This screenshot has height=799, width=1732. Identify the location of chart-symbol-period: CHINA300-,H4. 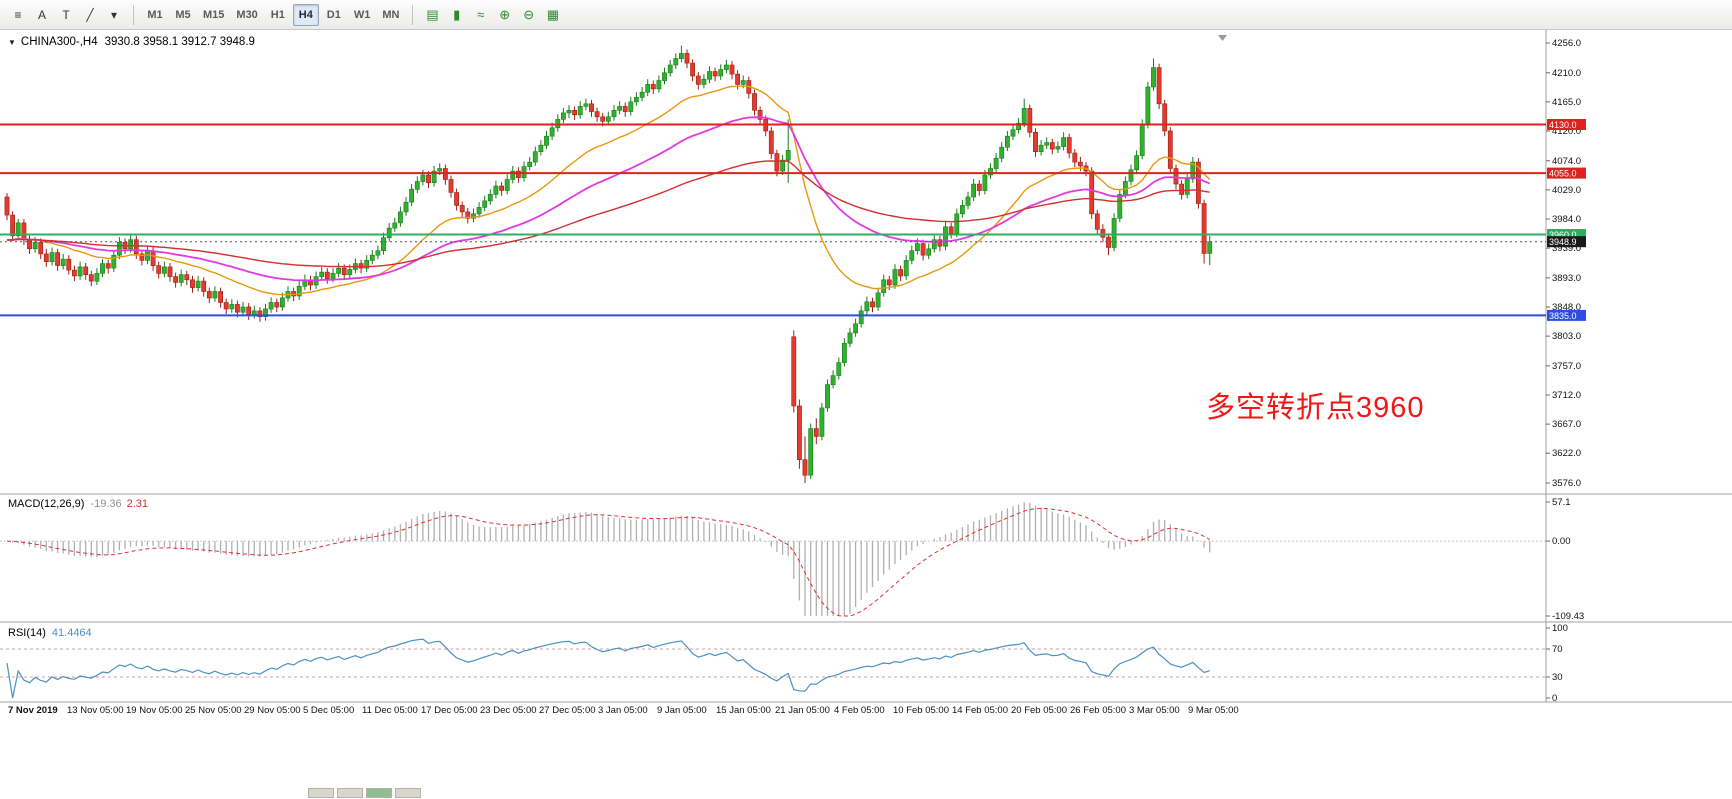
(59, 42).